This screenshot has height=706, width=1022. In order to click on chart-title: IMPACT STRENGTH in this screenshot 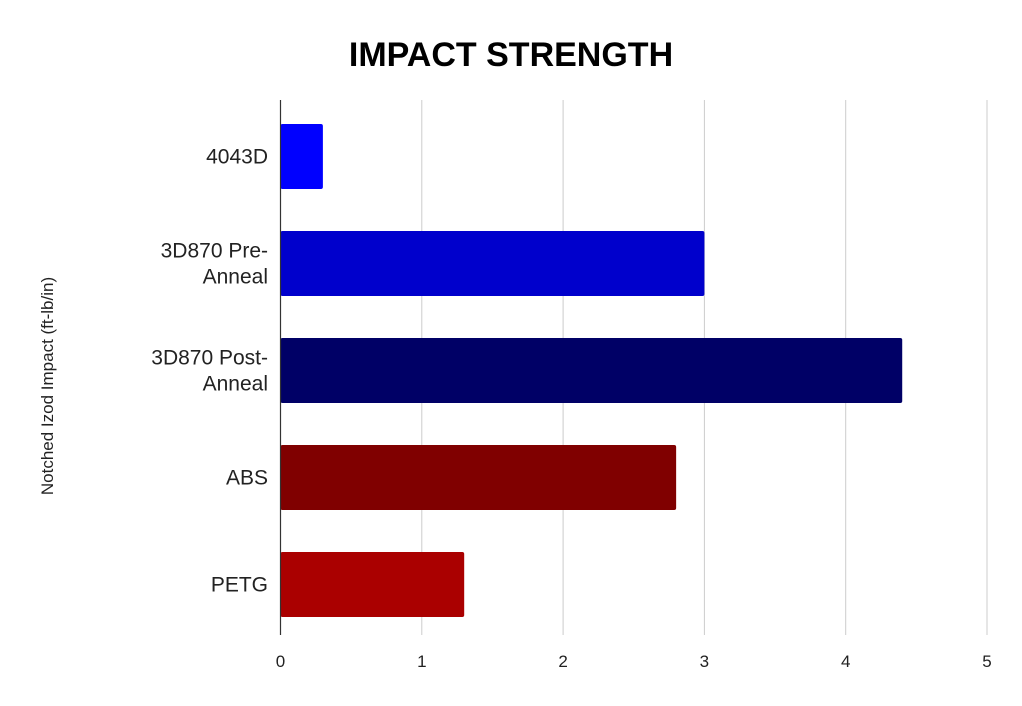, I will do `click(511, 55)`.